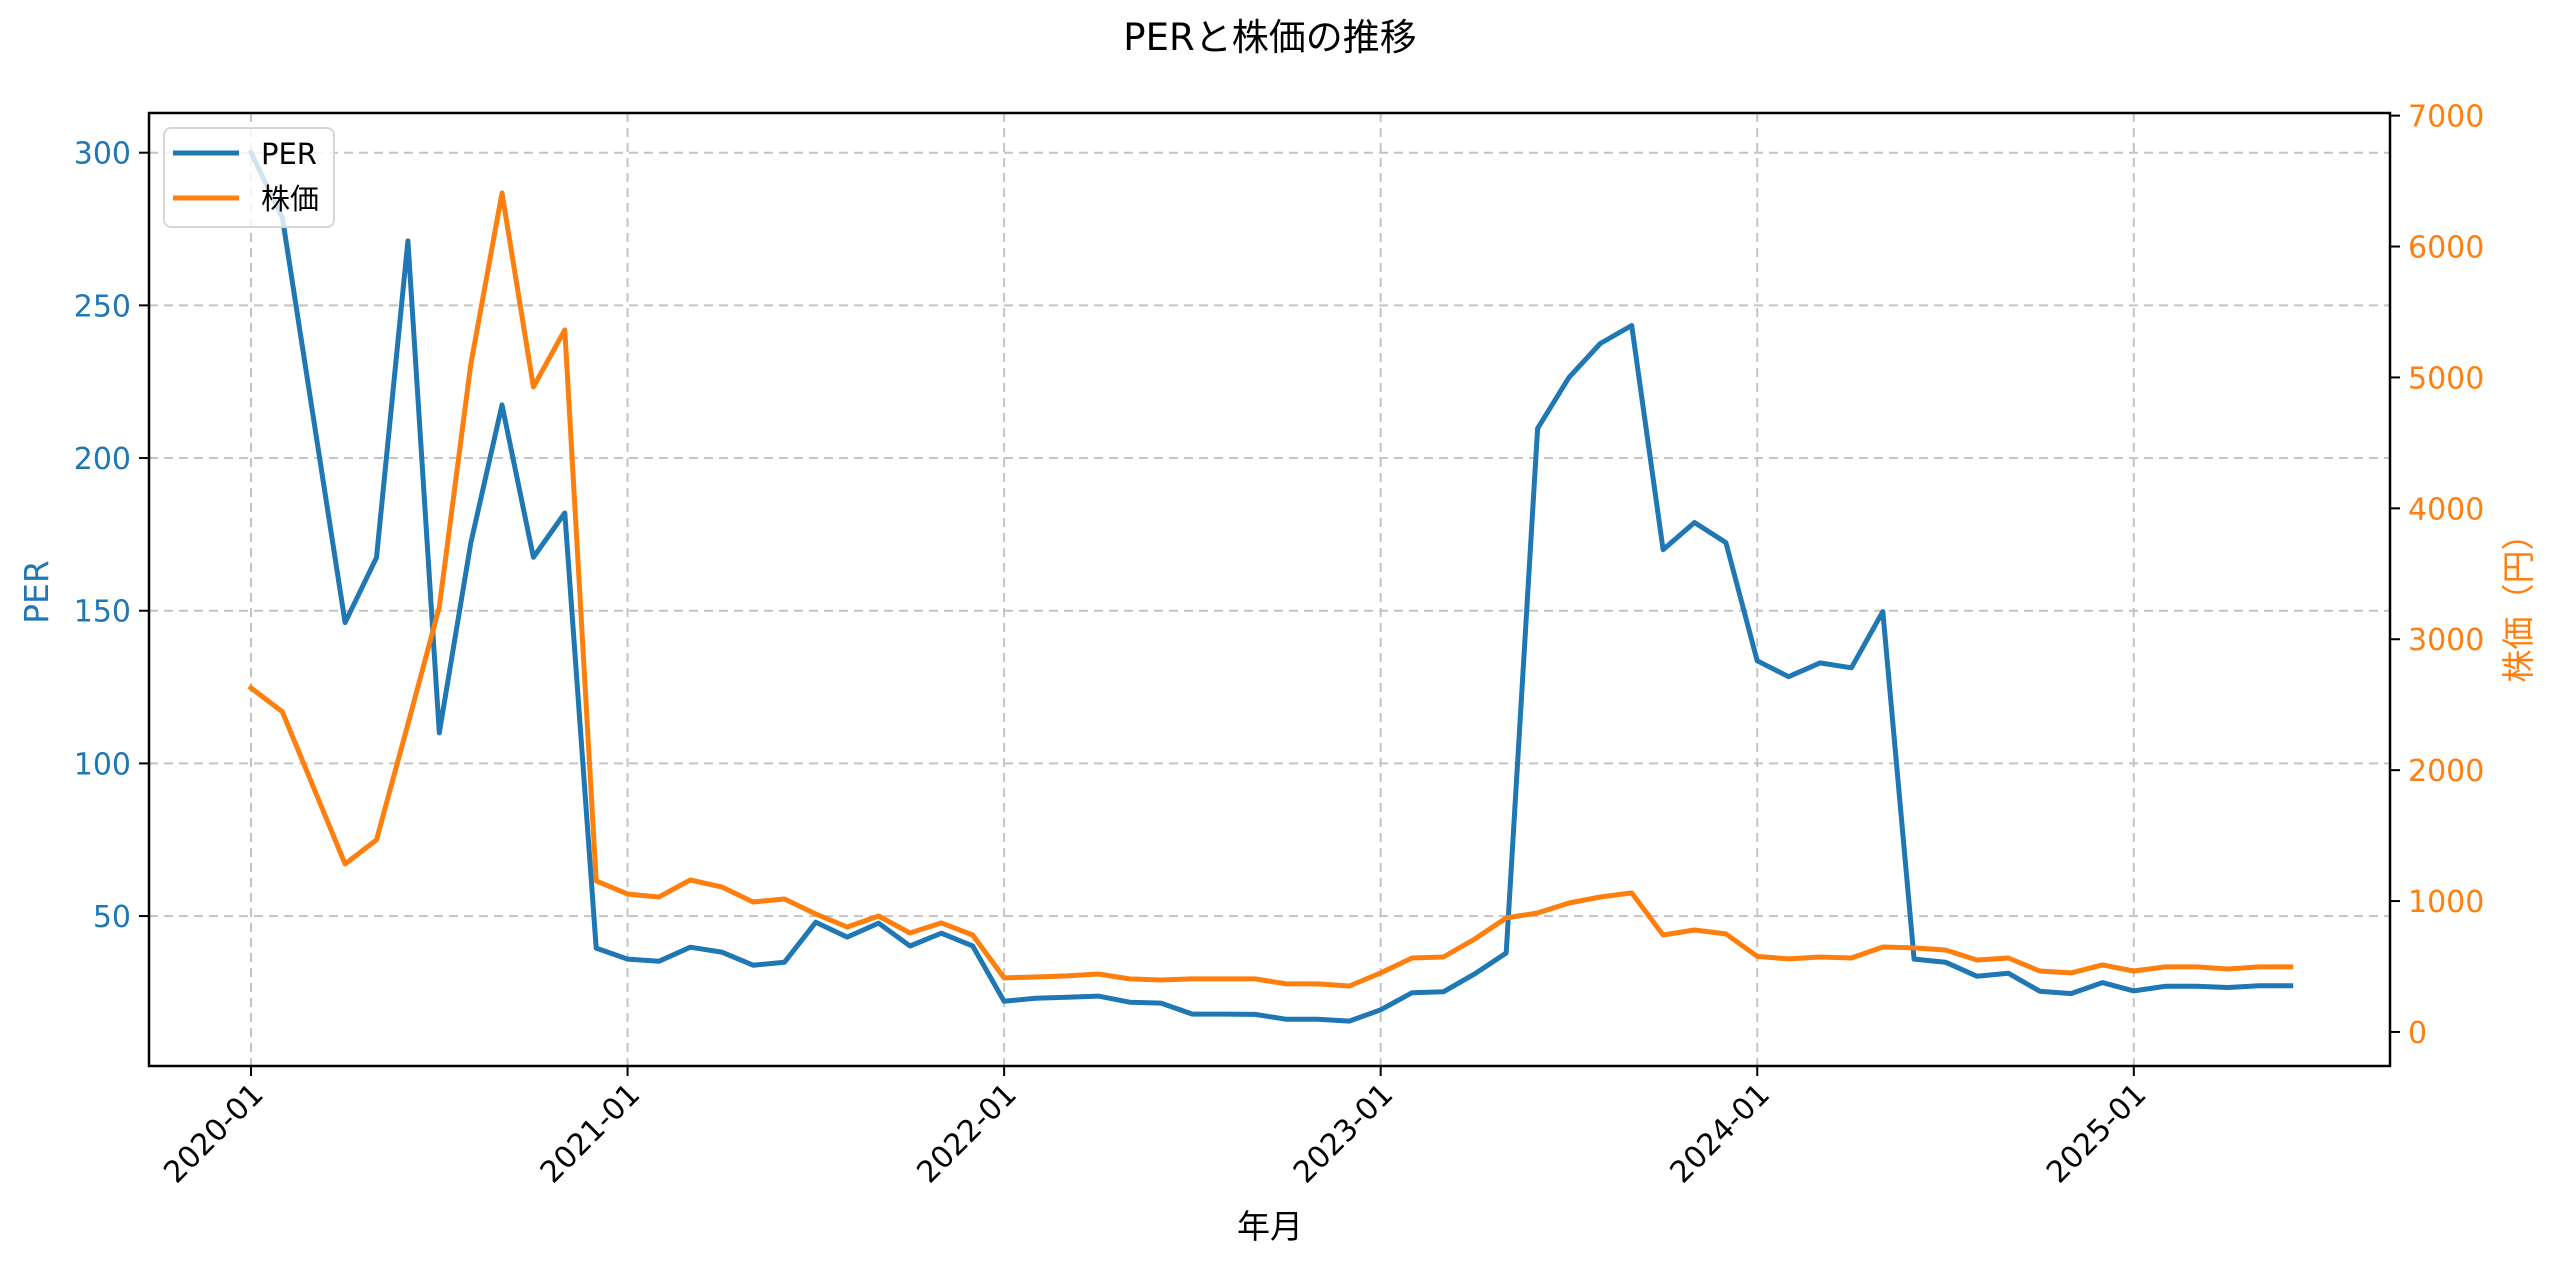 Image resolution: width=2560 pixels, height=1273 pixels. I want to click on right-tick-label: 2000, so click(2446, 771).